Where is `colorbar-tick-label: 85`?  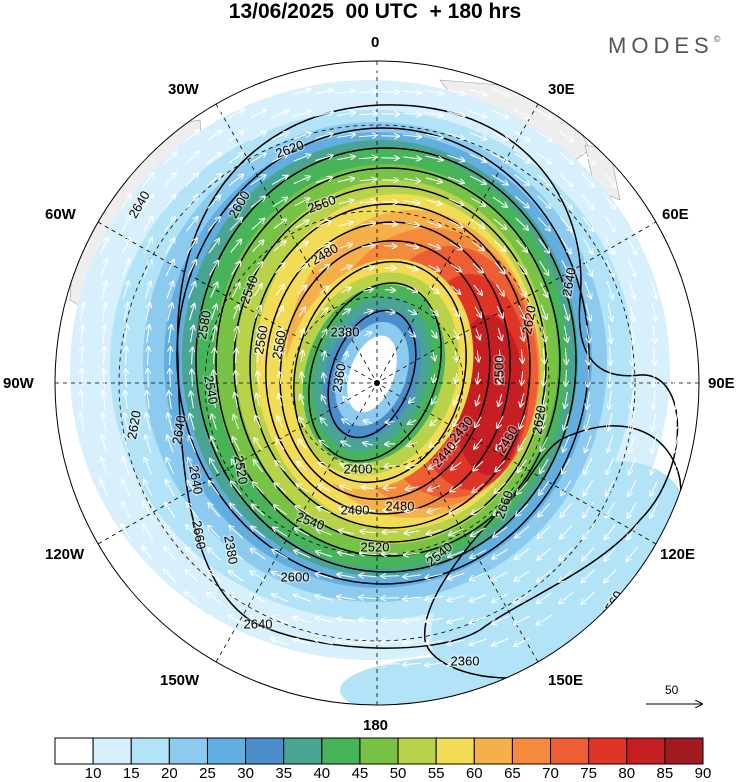 colorbar-tick-label: 85 is located at coordinates (665, 773).